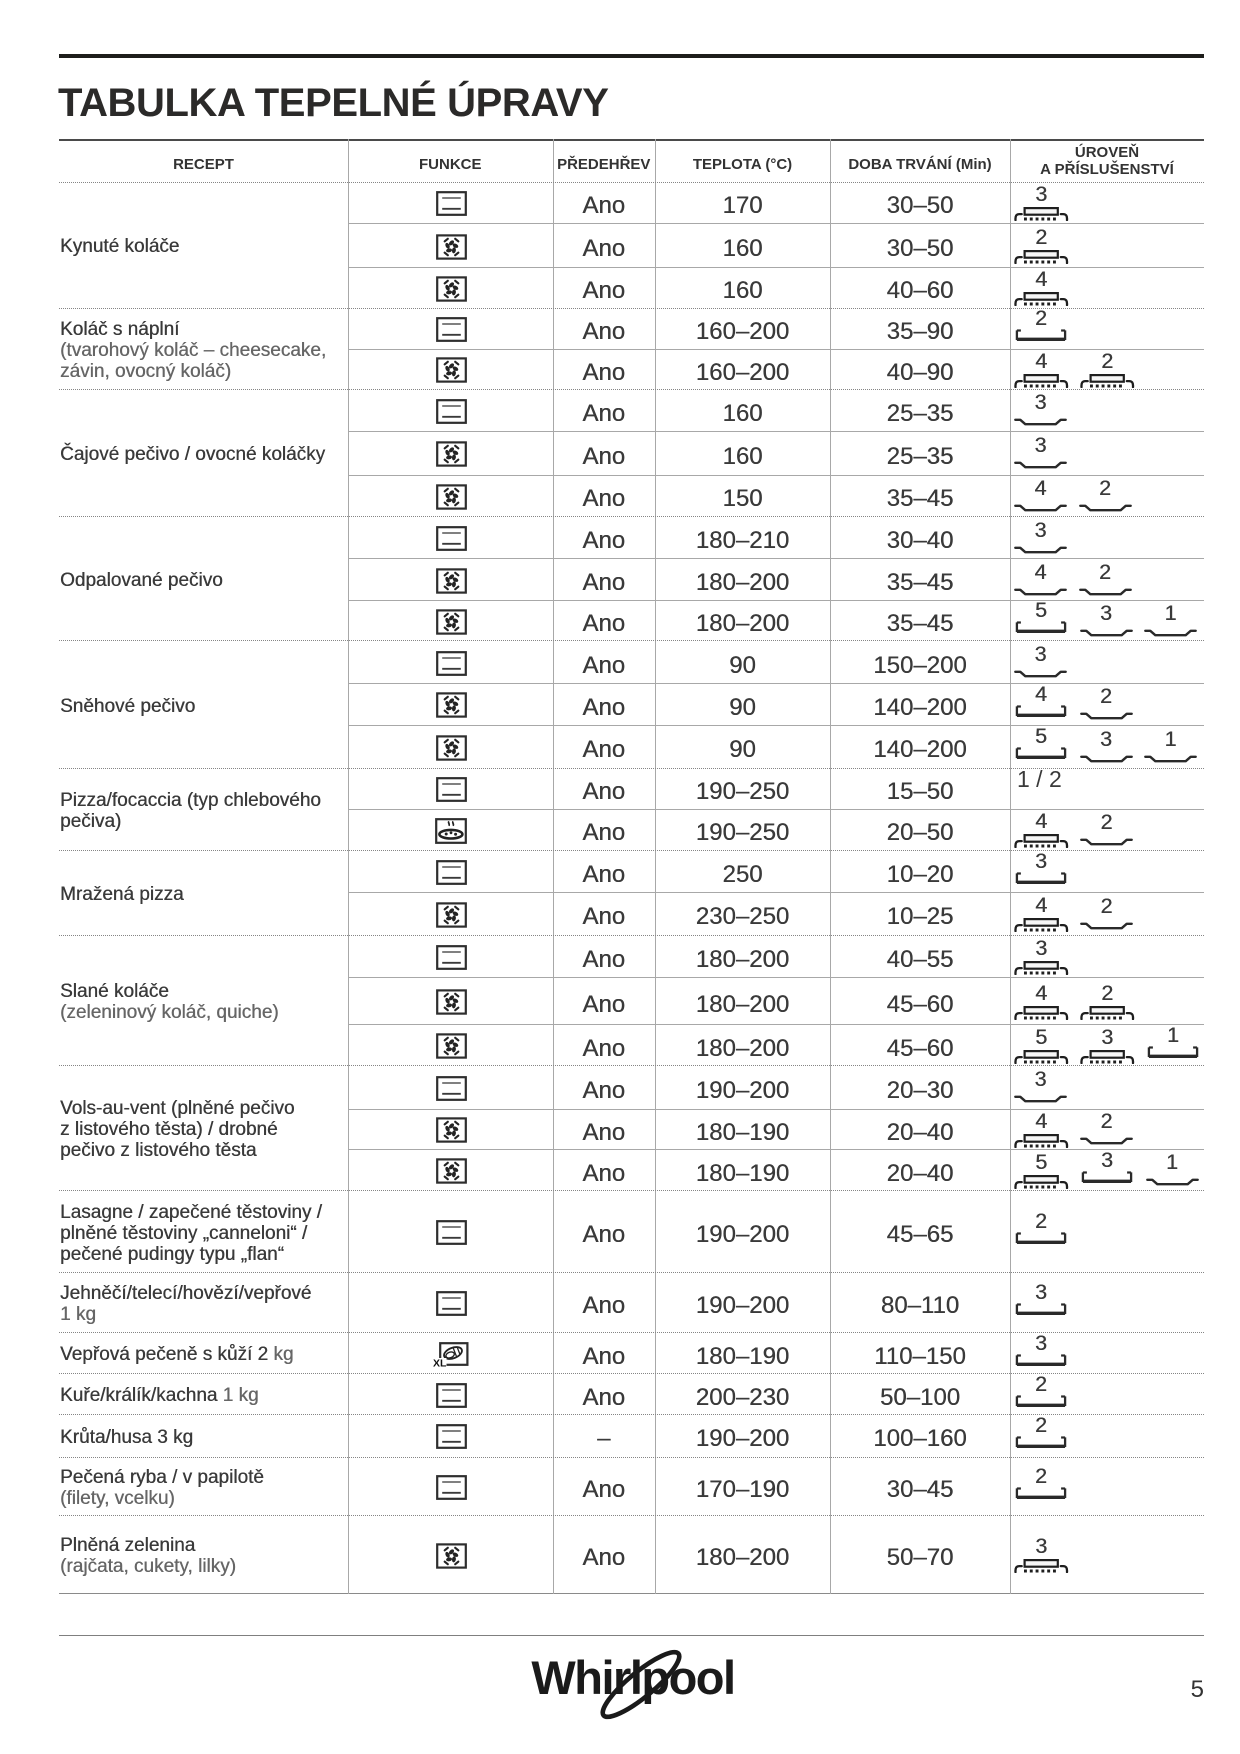 The width and height of the screenshot is (1240, 1754). What do you see at coordinates (632, 1677) in the screenshot?
I see `svg-text: Whirlpool` at bounding box center [632, 1677].